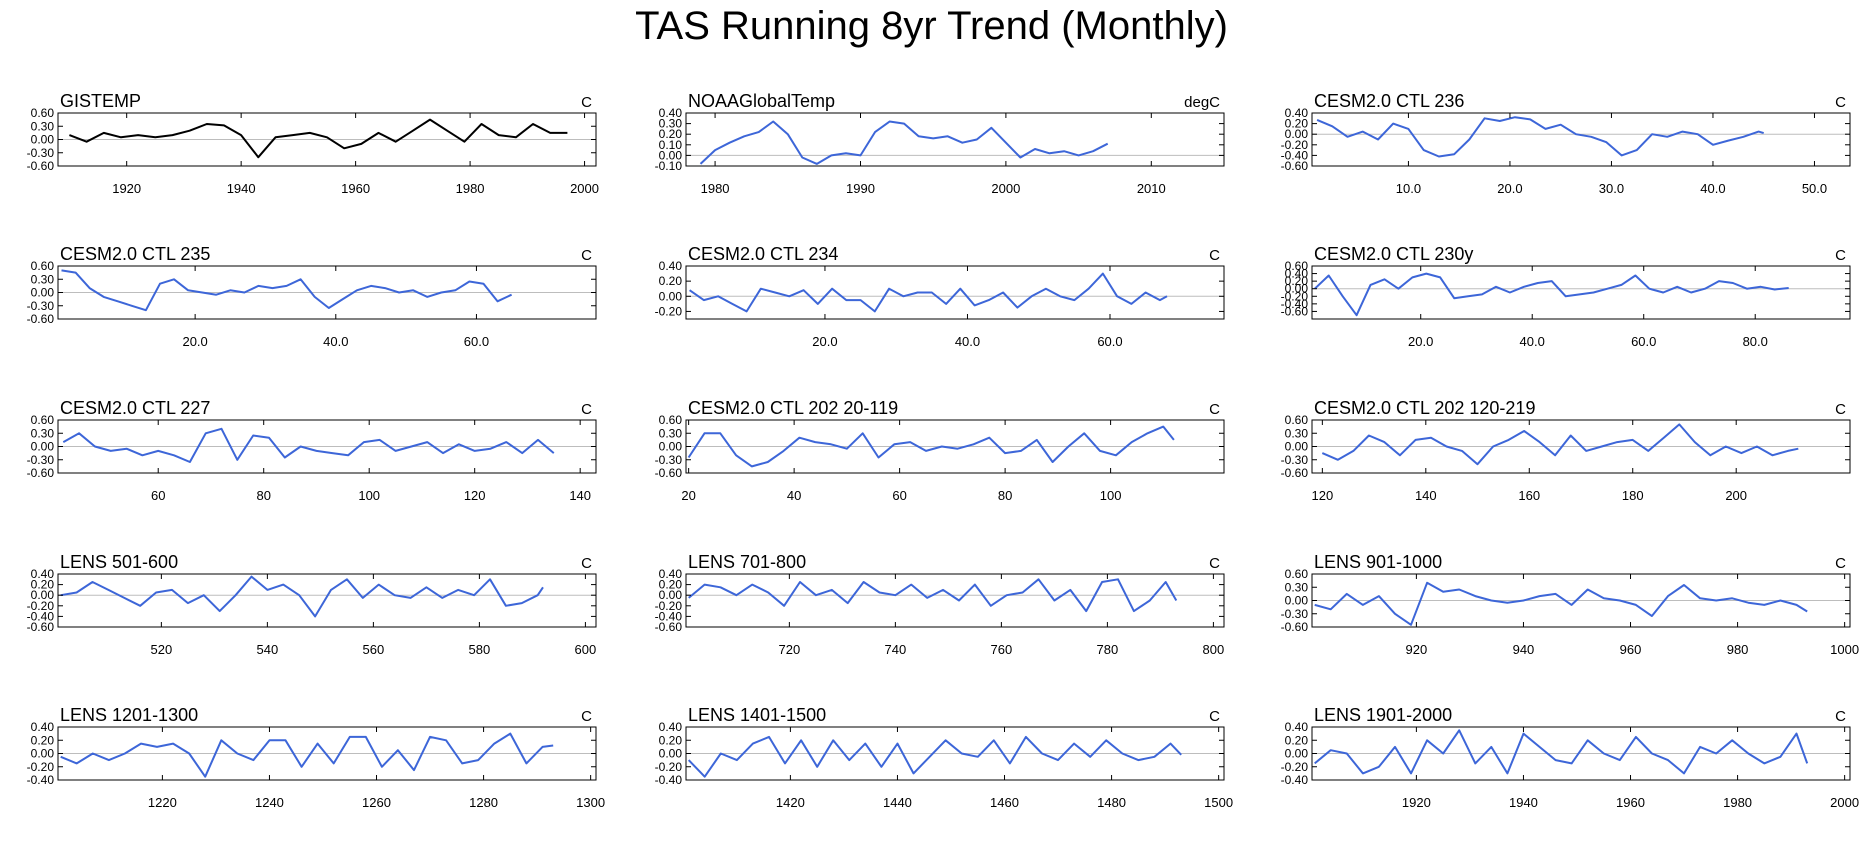 The image size is (1863, 858). I want to click on panel-title: CESM2.0 CTL 202 20-119, so click(793, 408).